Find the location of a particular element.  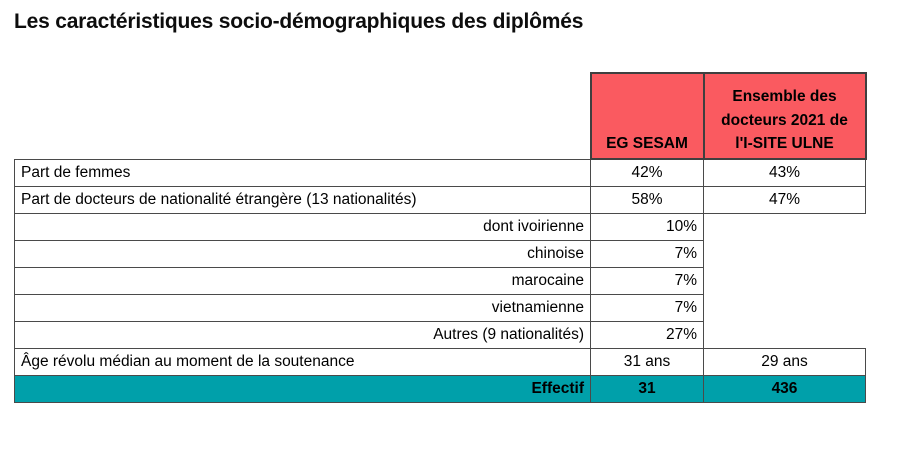

col-header-eg-sesam: EG SESAM is located at coordinates (647, 116).